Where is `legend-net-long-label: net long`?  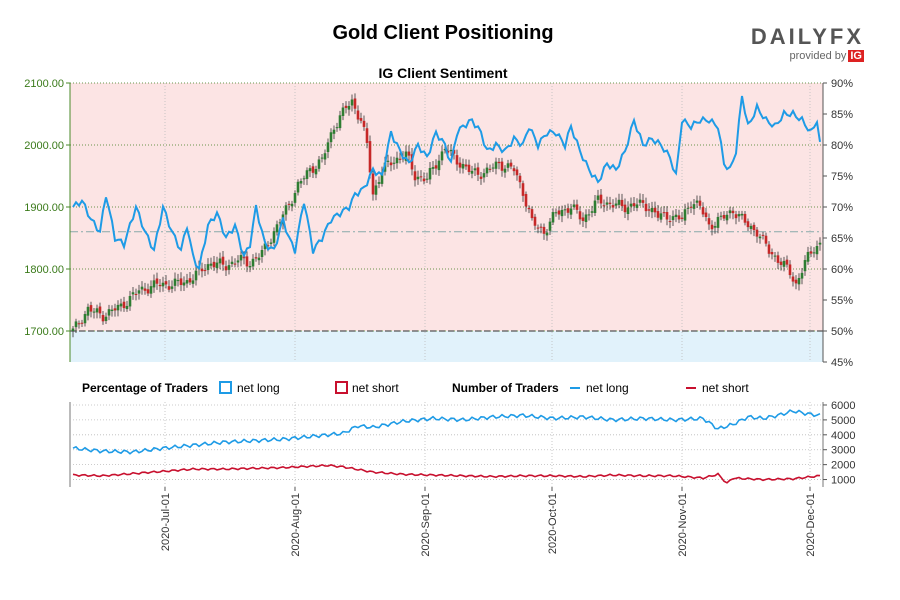
legend-net-long-label: net long is located at coordinates (258, 388).